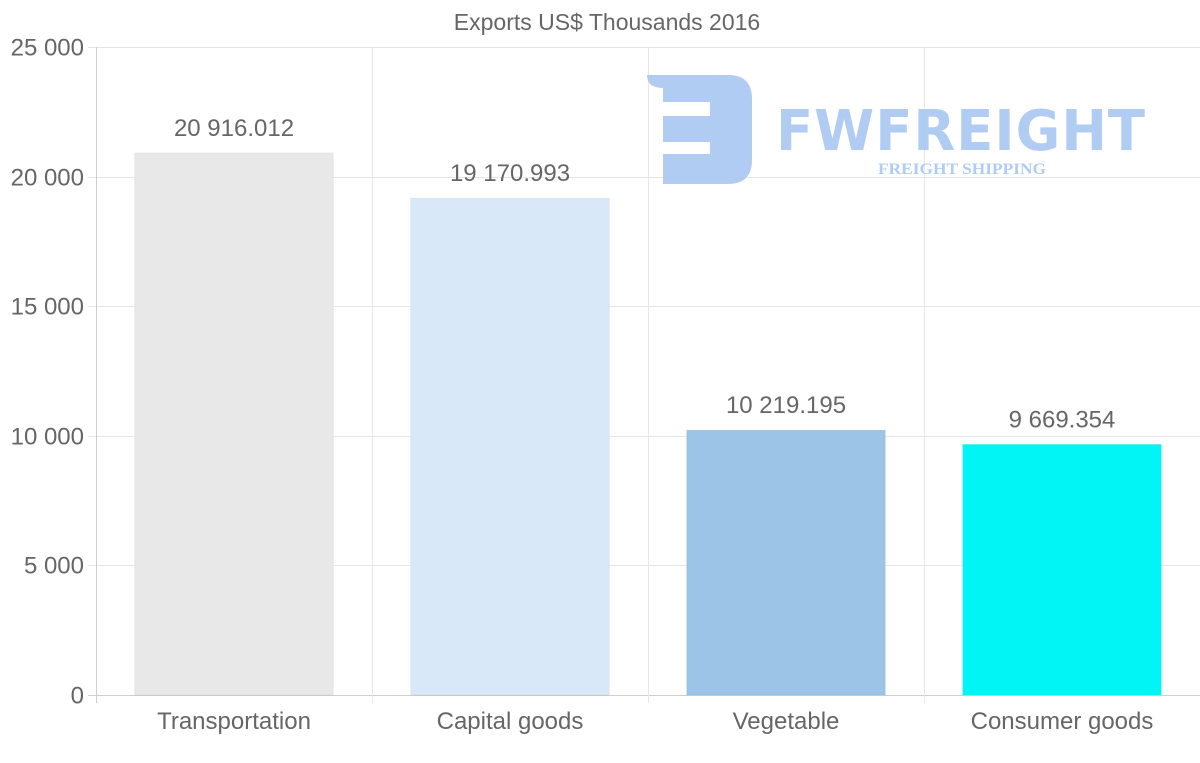 The width and height of the screenshot is (1200, 763). What do you see at coordinates (962, 169) in the screenshot?
I see `logo-tagline: FREIGHT SHIPPING` at bounding box center [962, 169].